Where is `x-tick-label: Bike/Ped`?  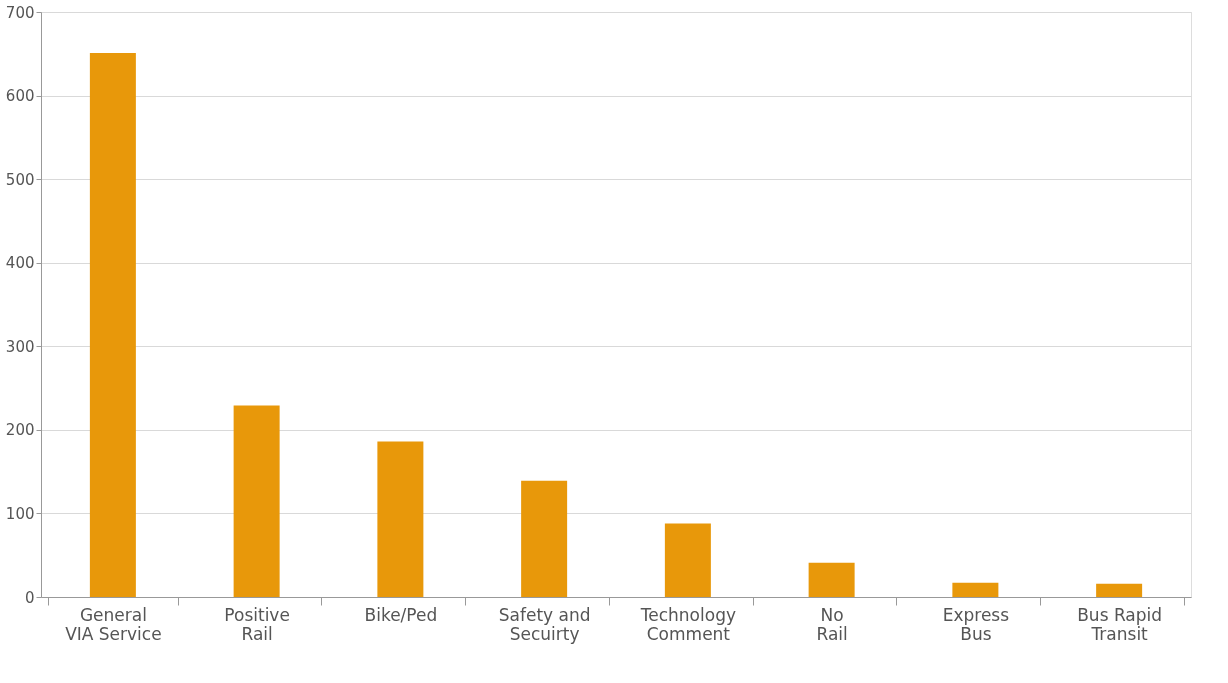
x-tick-label: Bike/Ped is located at coordinates (401, 614).